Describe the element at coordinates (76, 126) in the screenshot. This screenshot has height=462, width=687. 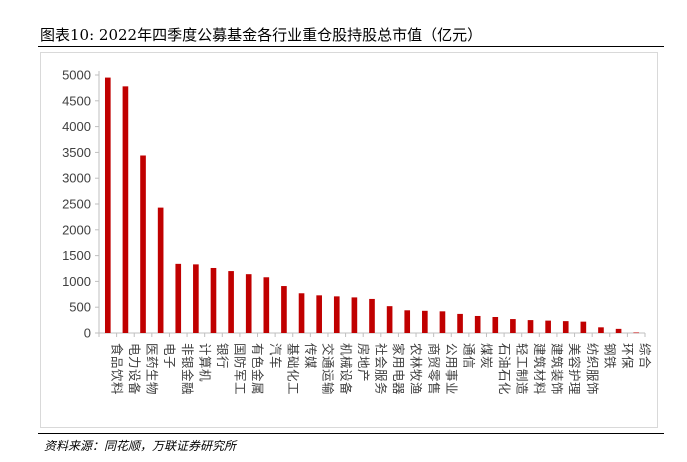
I see `y-tick-label: 4000` at that location.